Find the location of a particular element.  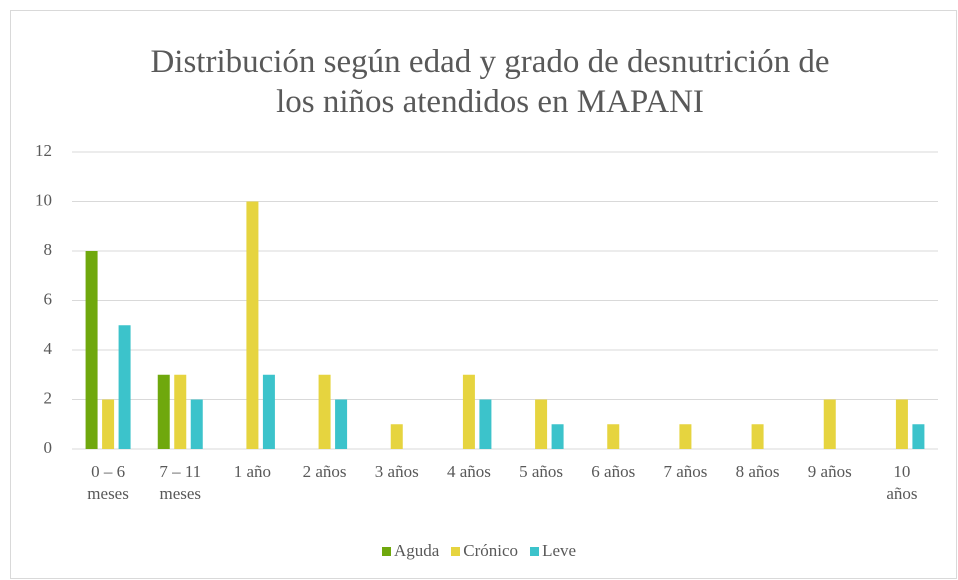

y-tick-label: 6 is located at coordinates (48, 298).